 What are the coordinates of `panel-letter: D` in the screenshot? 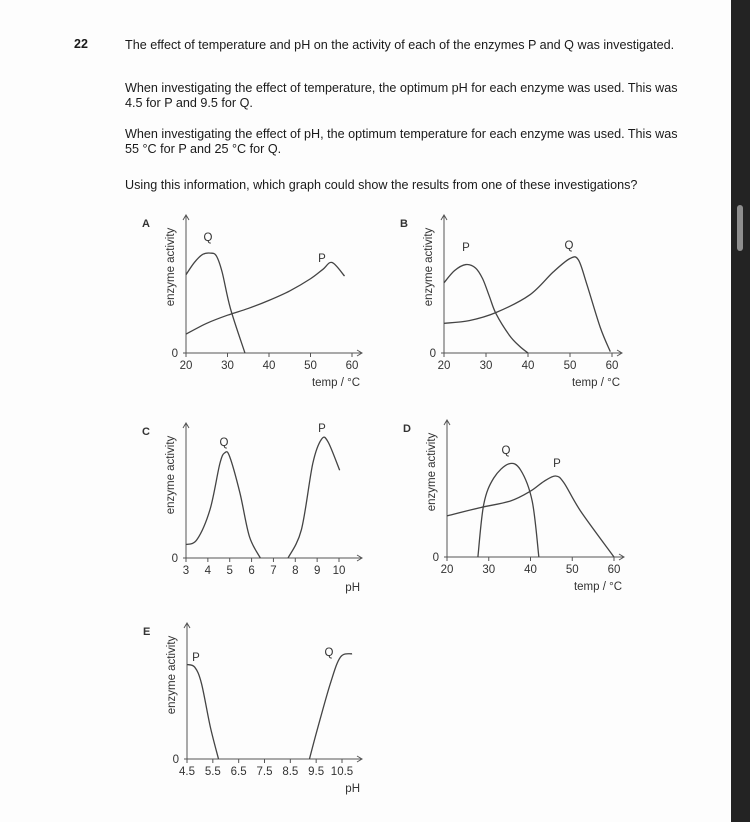 It's located at (407, 429).